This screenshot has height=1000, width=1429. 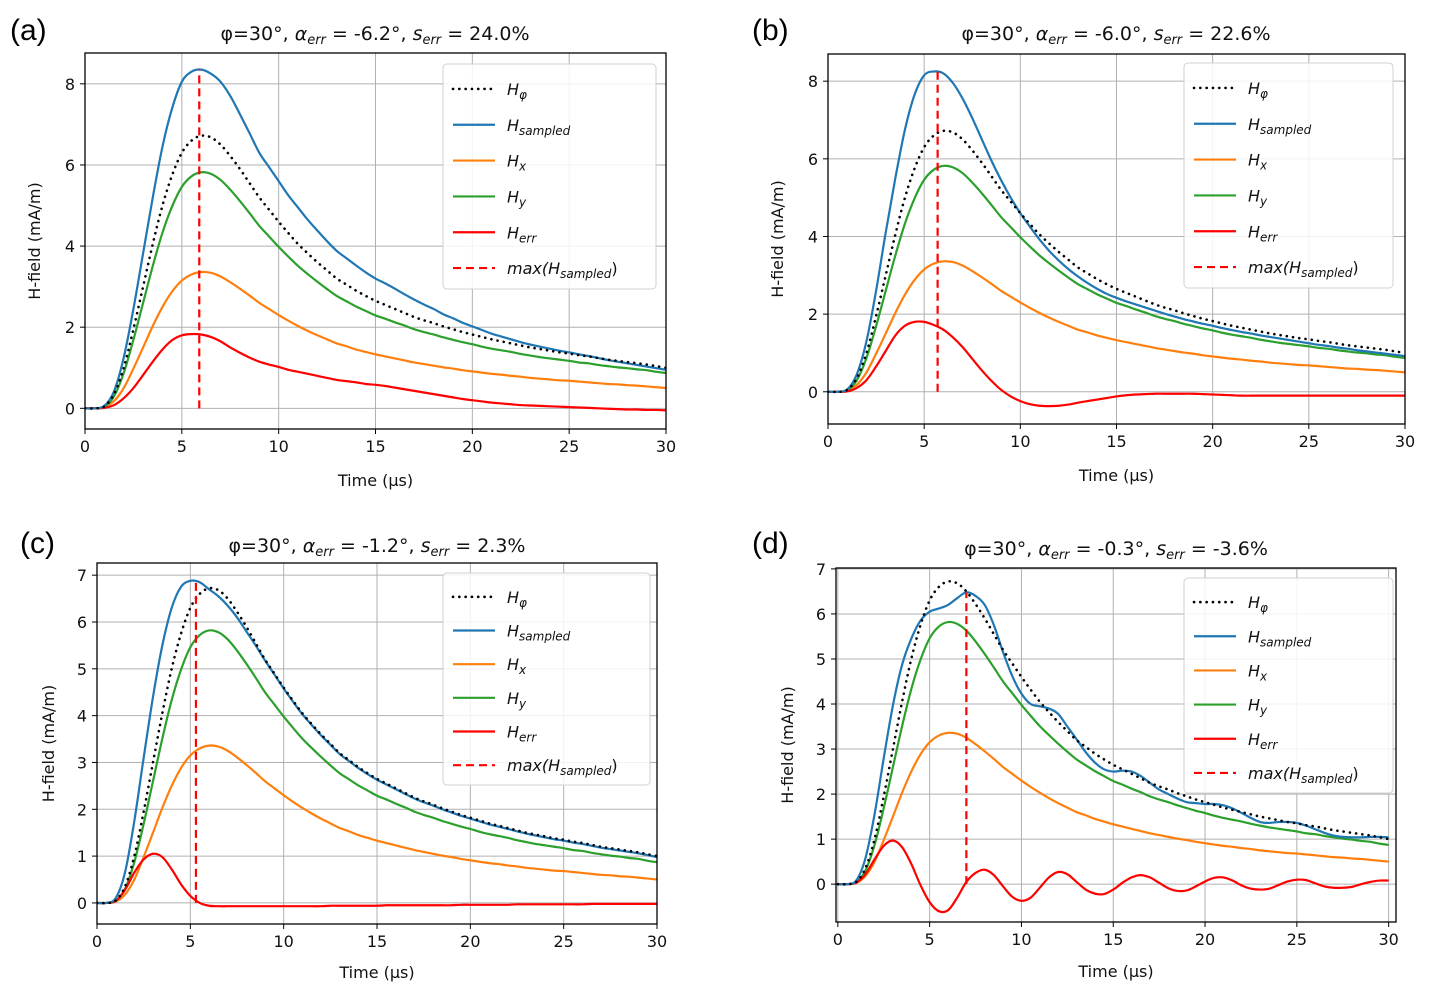 What do you see at coordinates (375, 340) in the screenshot?
I see `line-h-x` at bounding box center [375, 340].